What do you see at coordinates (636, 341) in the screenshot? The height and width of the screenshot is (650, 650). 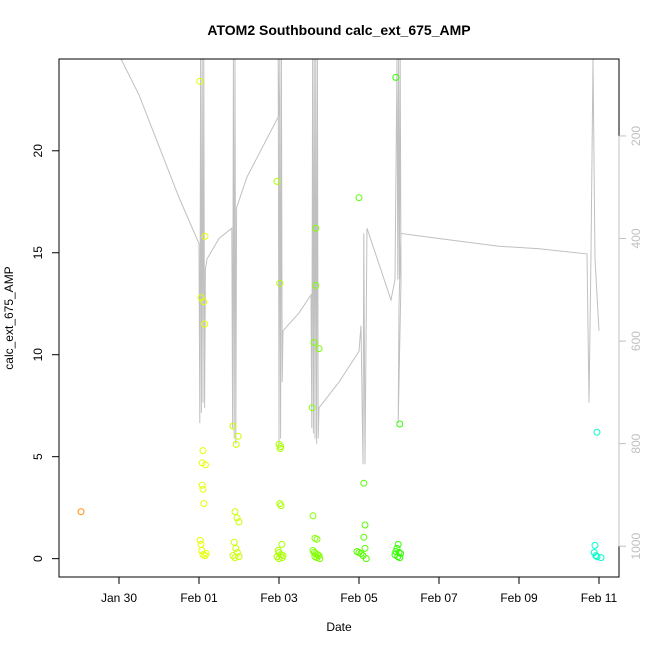 I see `right-tick-label-2: 600` at bounding box center [636, 341].